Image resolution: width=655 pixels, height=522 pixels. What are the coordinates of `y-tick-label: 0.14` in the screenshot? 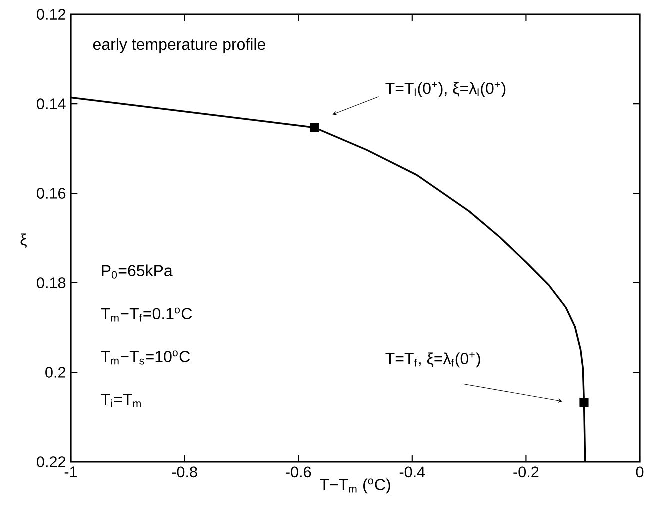 It's located at (51, 104).